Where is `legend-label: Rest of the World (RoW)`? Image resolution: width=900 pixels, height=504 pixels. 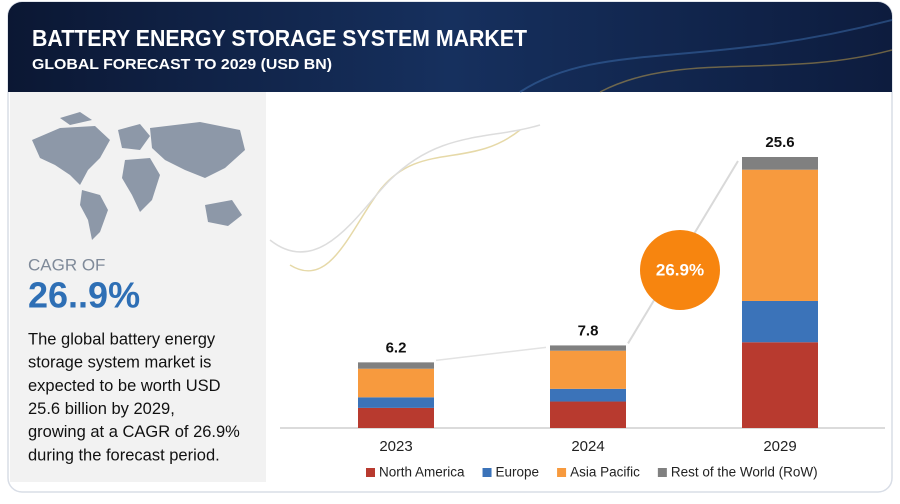 legend-label: Rest of the World (RoW) is located at coordinates (744, 472).